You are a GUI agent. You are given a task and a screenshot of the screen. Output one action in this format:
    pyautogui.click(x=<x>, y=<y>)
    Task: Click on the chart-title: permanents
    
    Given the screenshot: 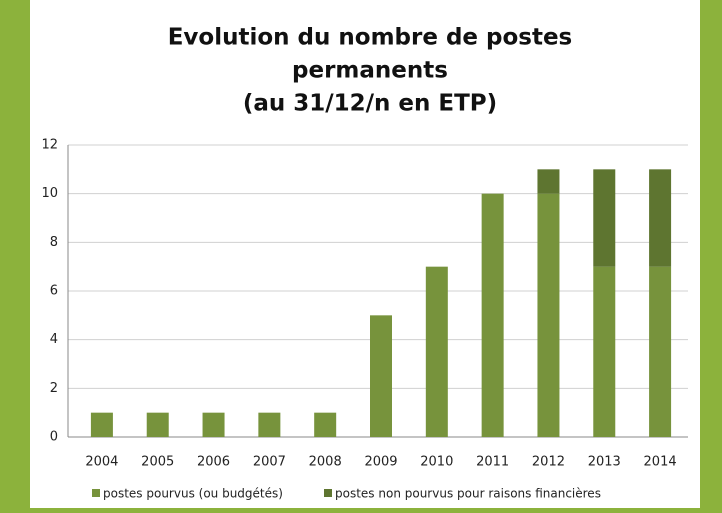 What is the action you would take?
    pyautogui.click(x=370, y=71)
    